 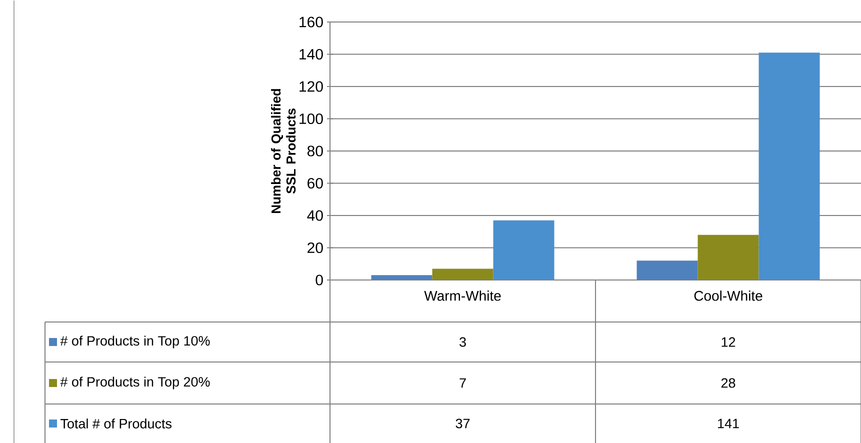 What do you see at coordinates (283, 151) in the screenshot?
I see `y-axis-title: Number of Qualified SSL Products` at bounding box center [283, 151].